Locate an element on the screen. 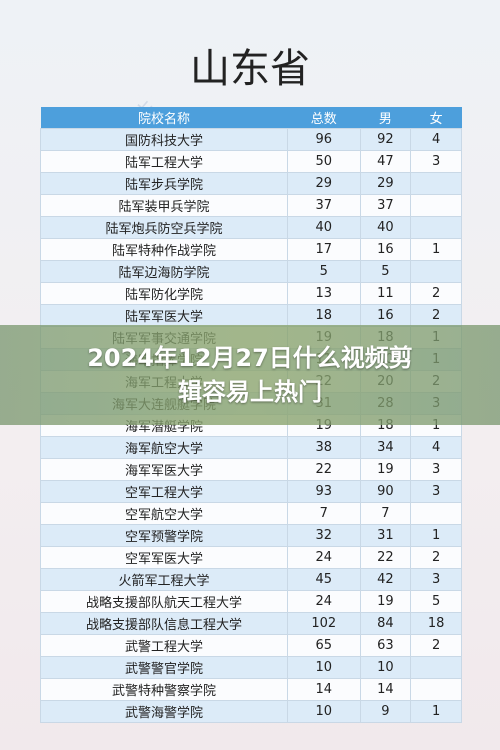 The image size is (500, 750). table-row: 陆军特种作战学院 17 16 1 is located at coordinates (251, 249).